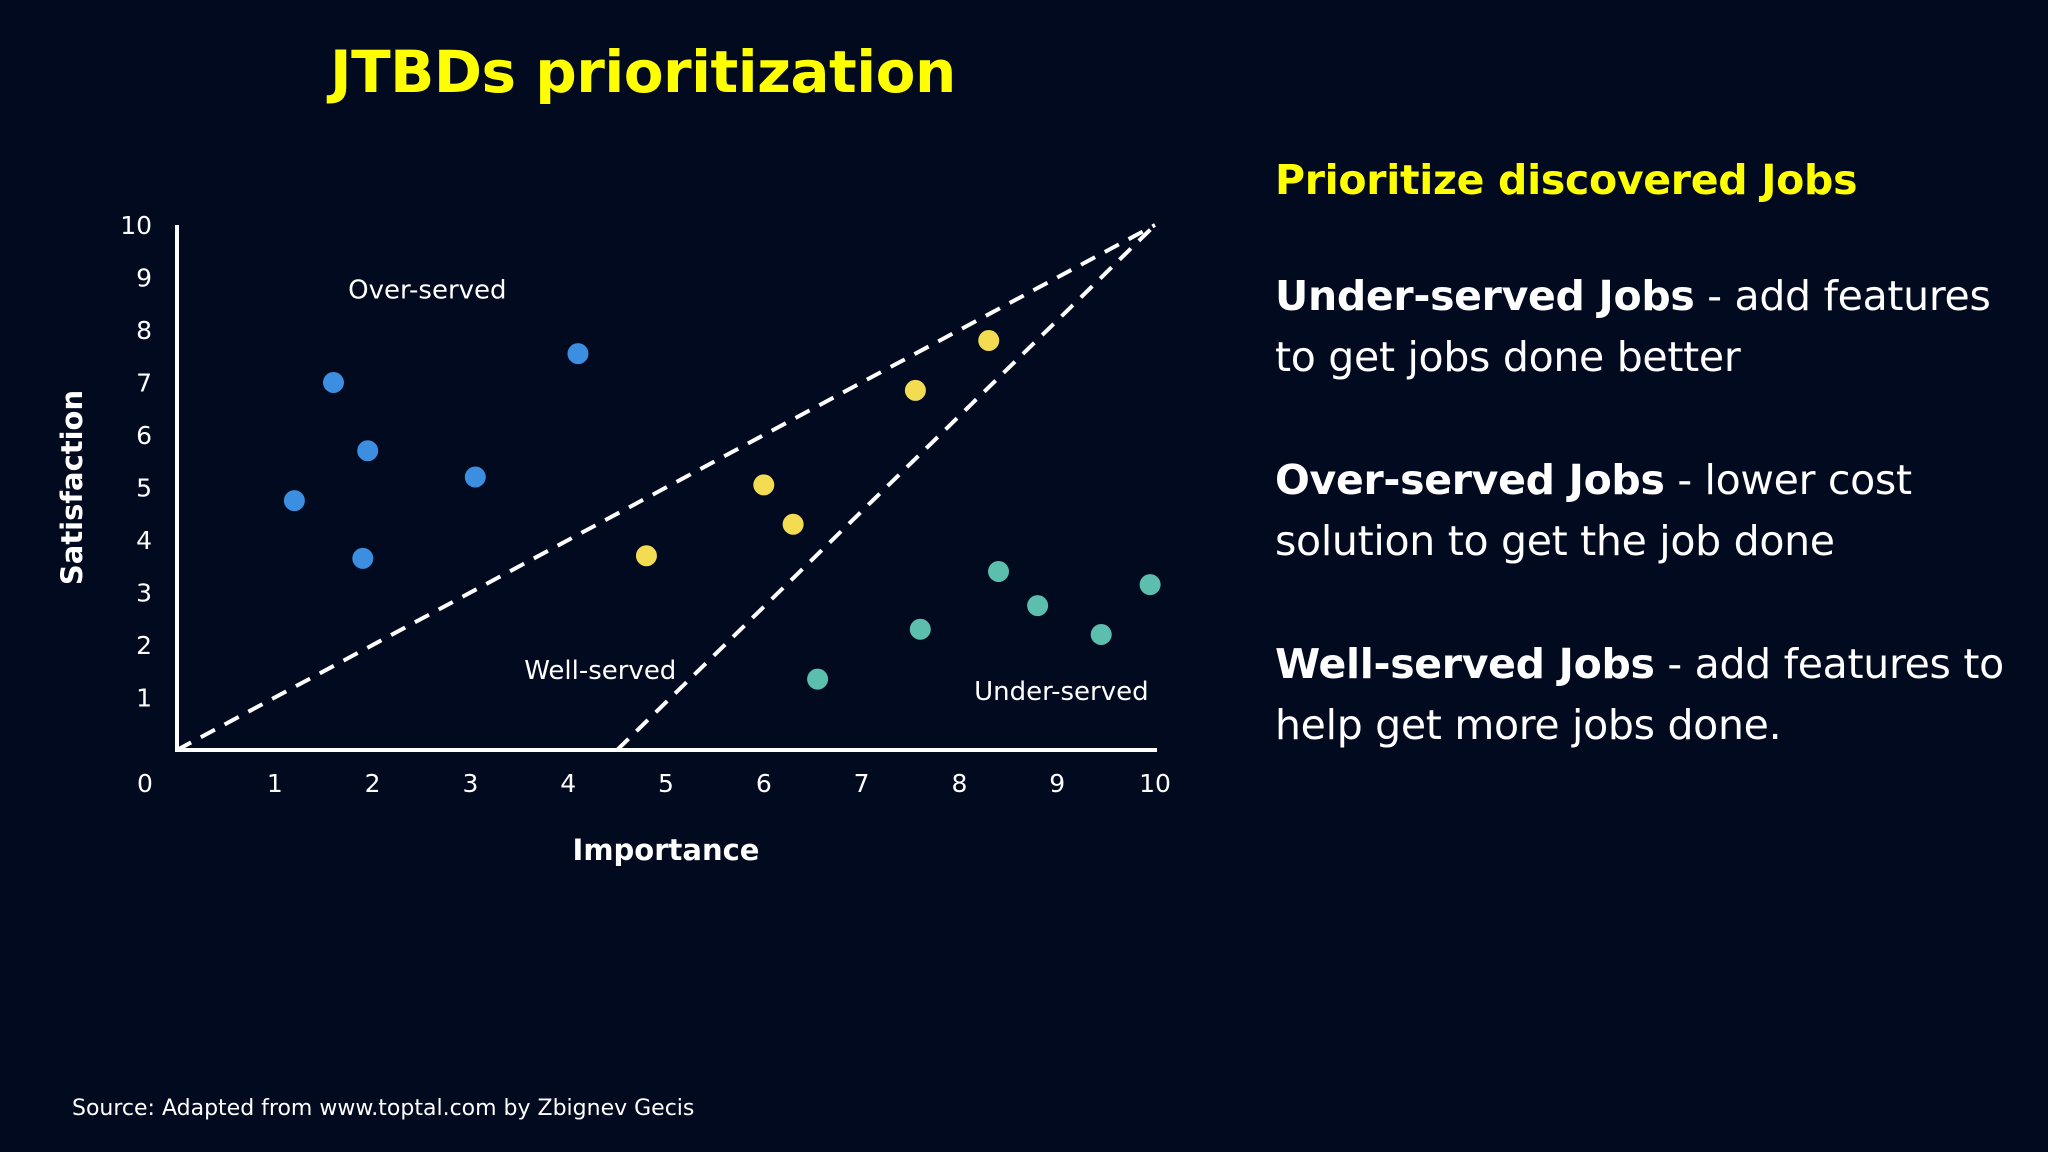  Describe the element at coordinates (1057, 783) in the screenshot. I see `x-tick-label: 9` at that location.